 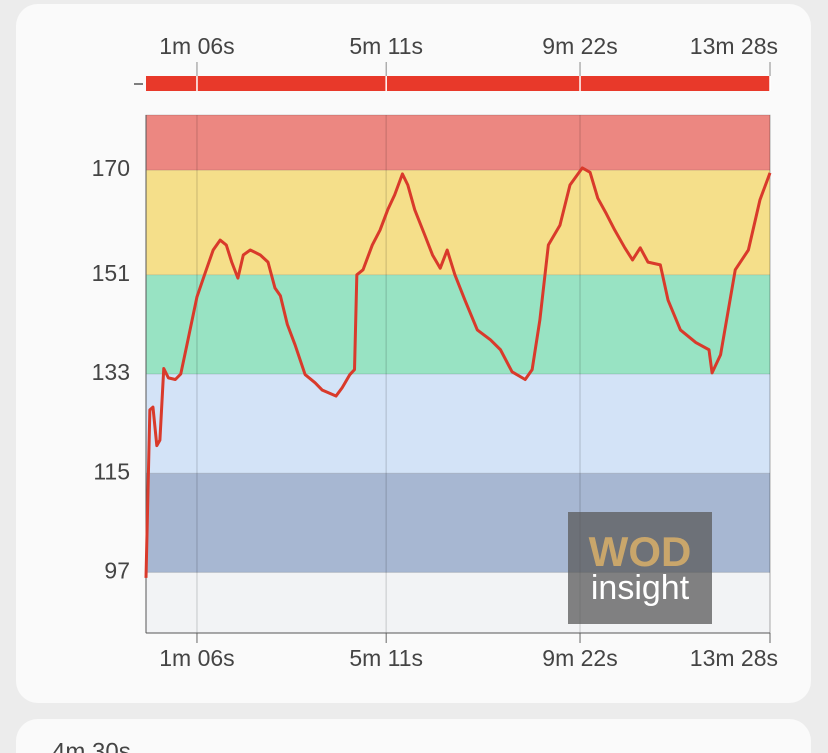 I want to click on x-tick-label: 1m 06s, so click(x=196, y=658).